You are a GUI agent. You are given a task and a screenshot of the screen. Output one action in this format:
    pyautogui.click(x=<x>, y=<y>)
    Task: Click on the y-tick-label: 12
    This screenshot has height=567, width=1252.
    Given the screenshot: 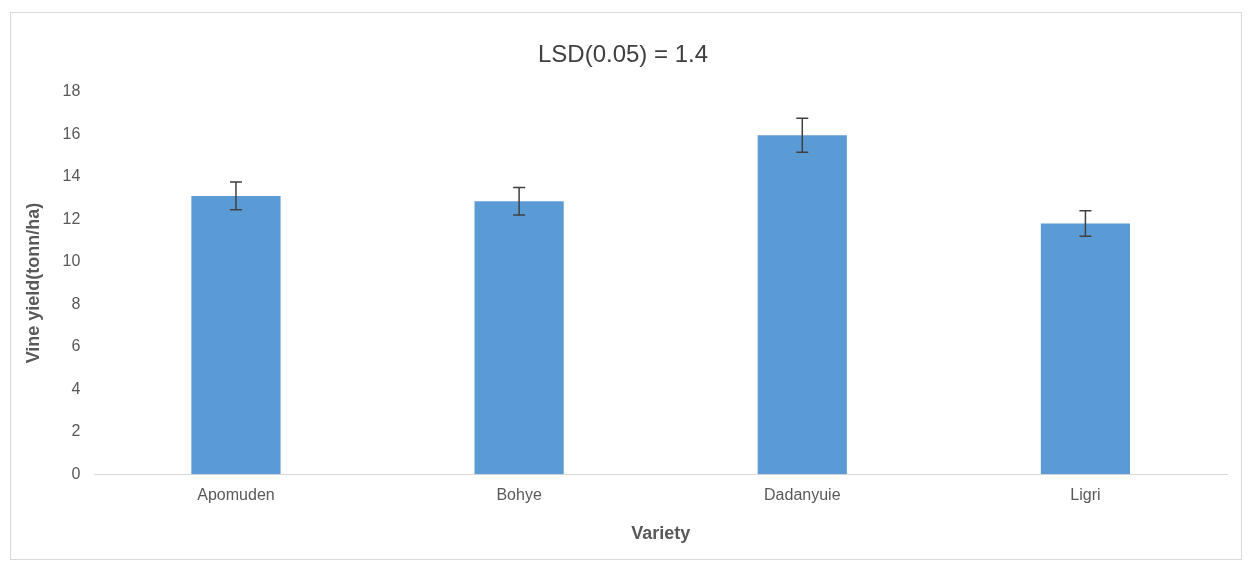 What is the action you would take?
    pyautogui.click(x=71, y=218)
    